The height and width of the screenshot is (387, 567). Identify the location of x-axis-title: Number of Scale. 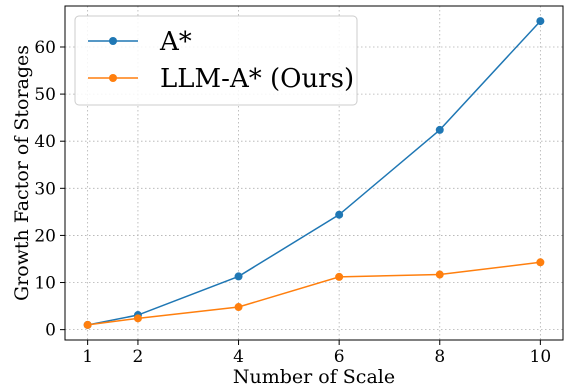
(314, 376).